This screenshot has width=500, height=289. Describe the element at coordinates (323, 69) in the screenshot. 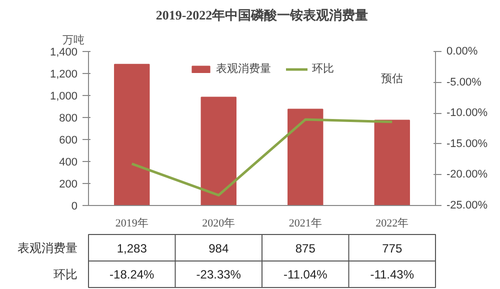

I see `legend-label: 环比` at that location.